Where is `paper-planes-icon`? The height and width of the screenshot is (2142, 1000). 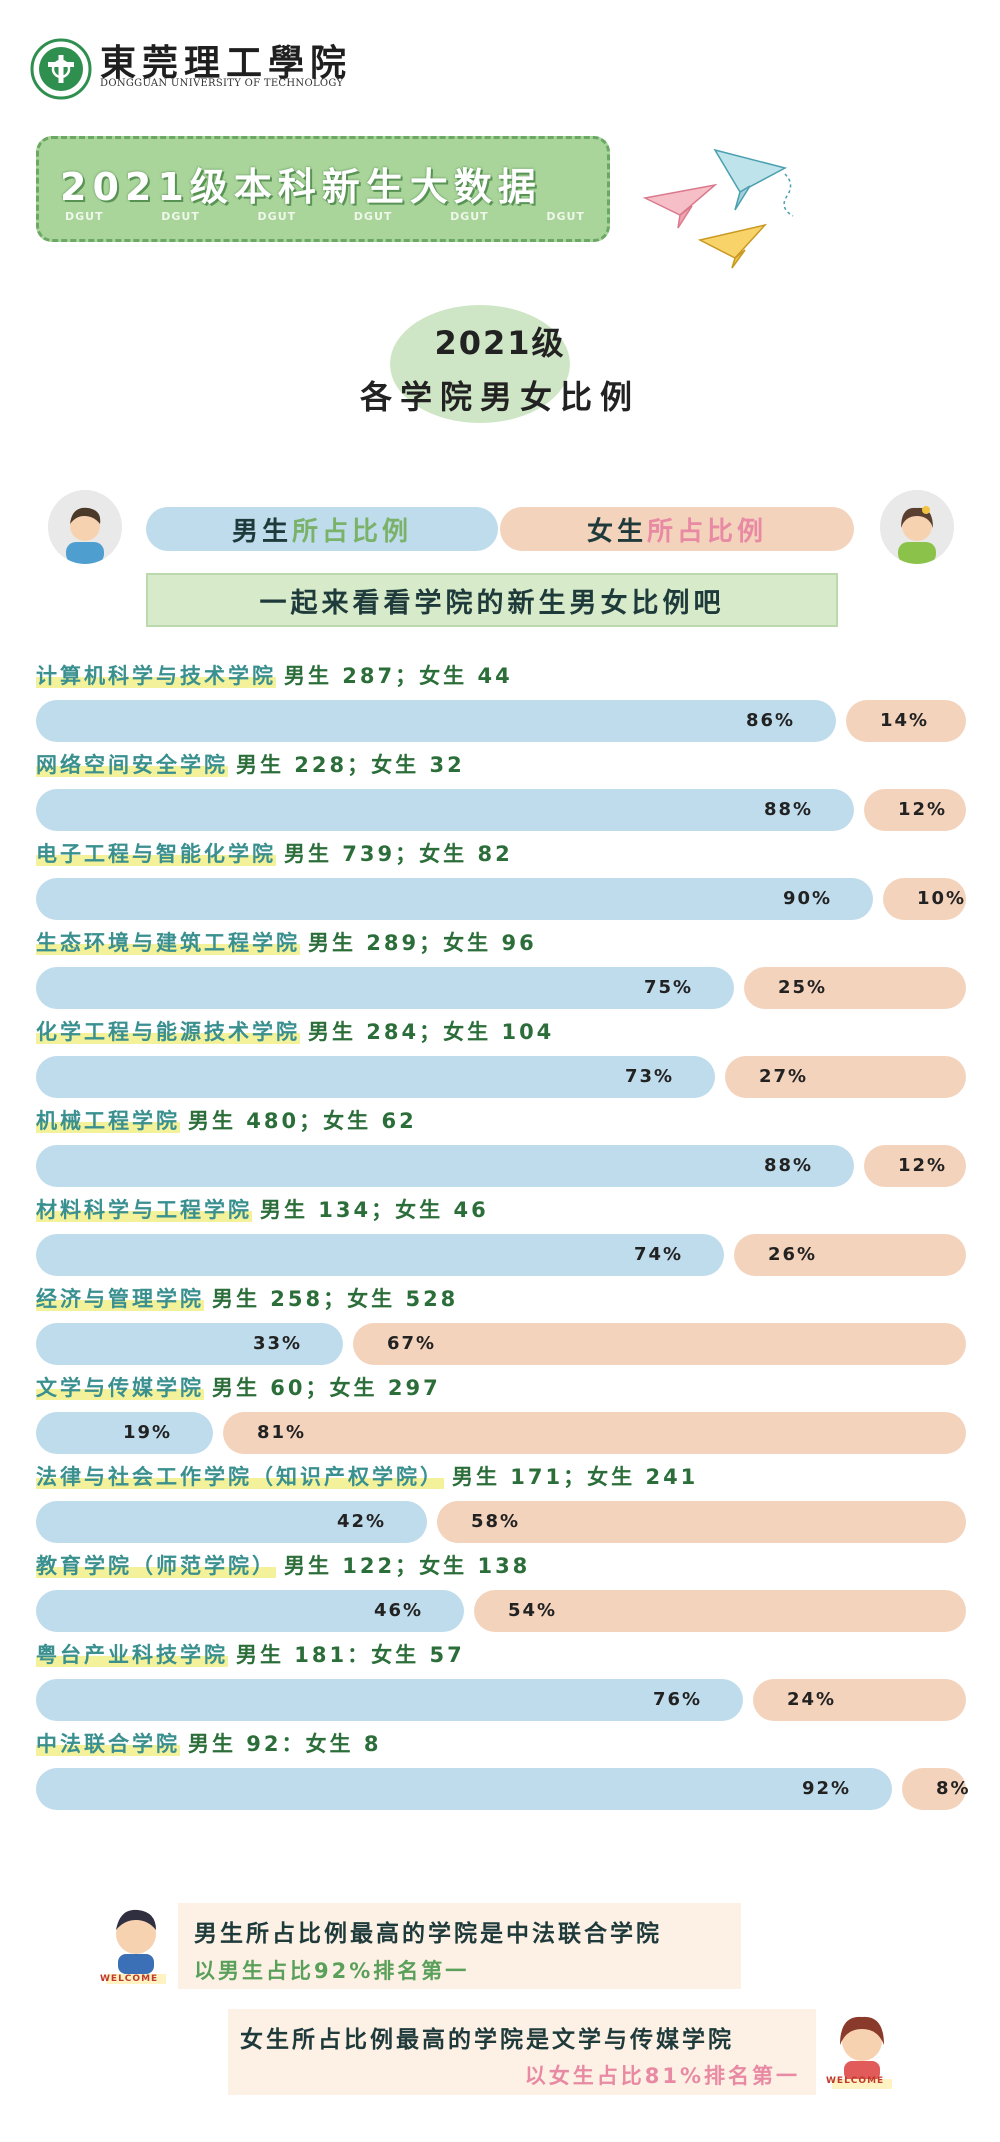 paper-planes-icon is located at coordinates (718, 208).